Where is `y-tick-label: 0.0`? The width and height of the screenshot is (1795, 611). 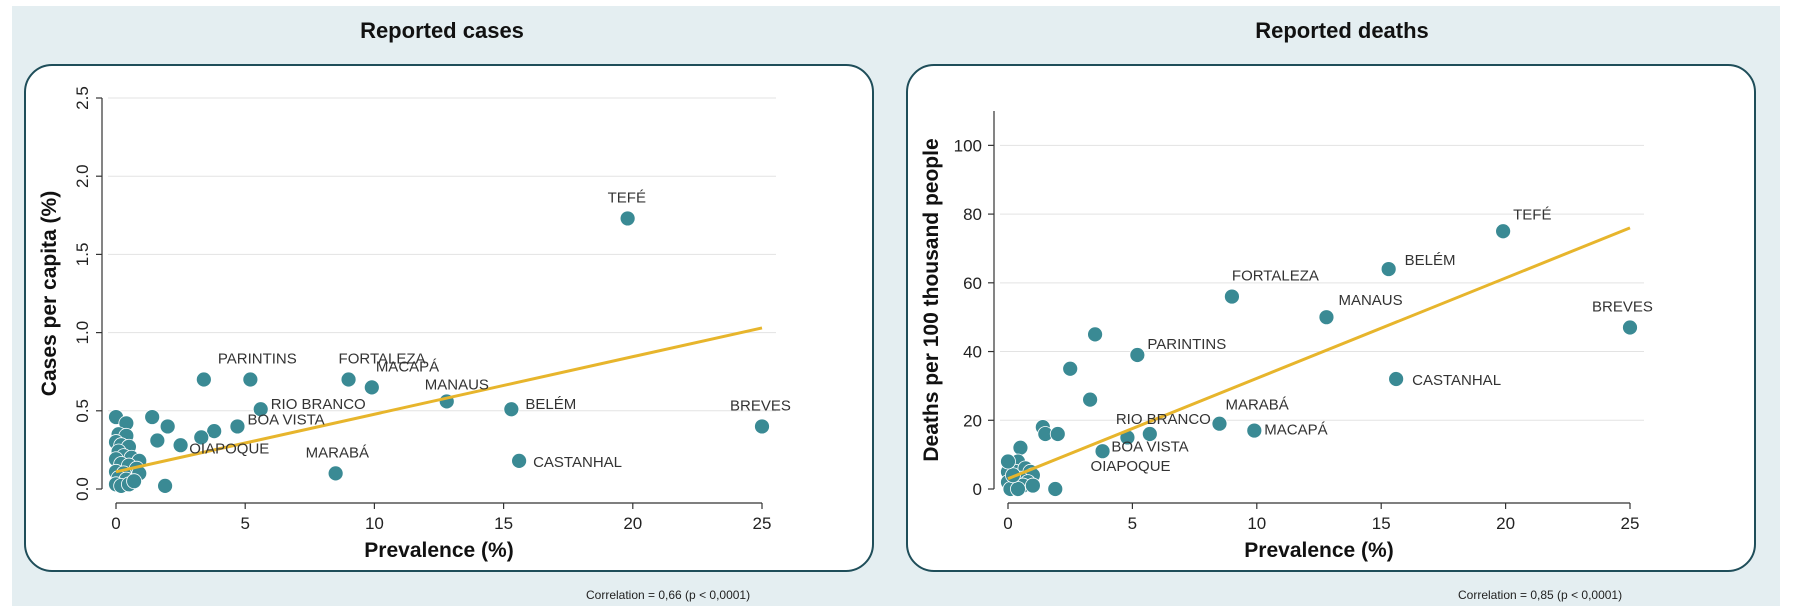 y-tick-label: 0.0 is located at coordinates (82, 489).